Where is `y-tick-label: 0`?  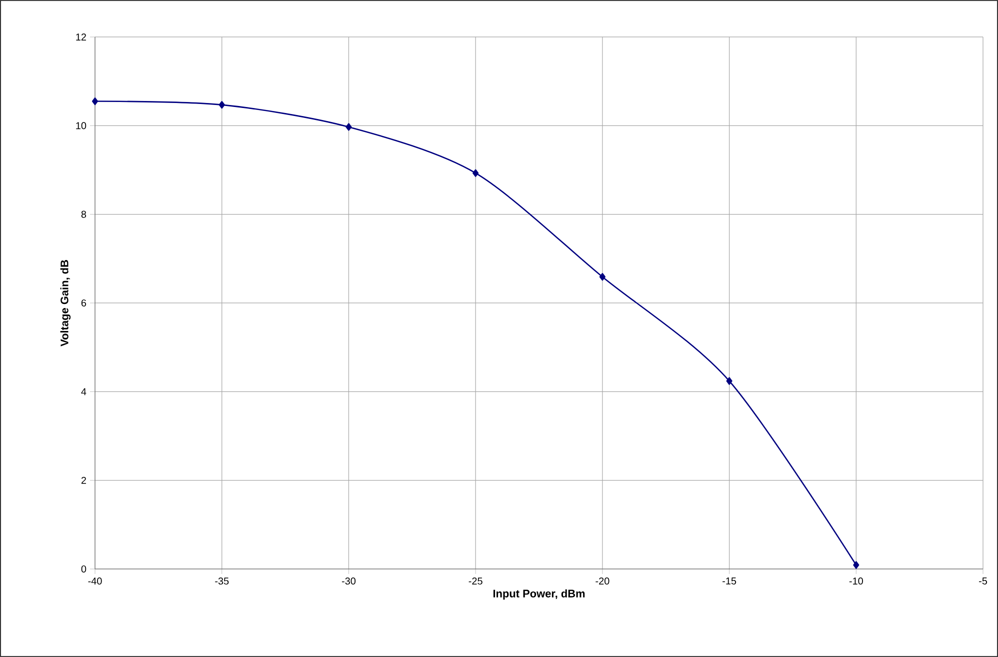 y-tick-label: 0 is located at coordinates (83, 569).